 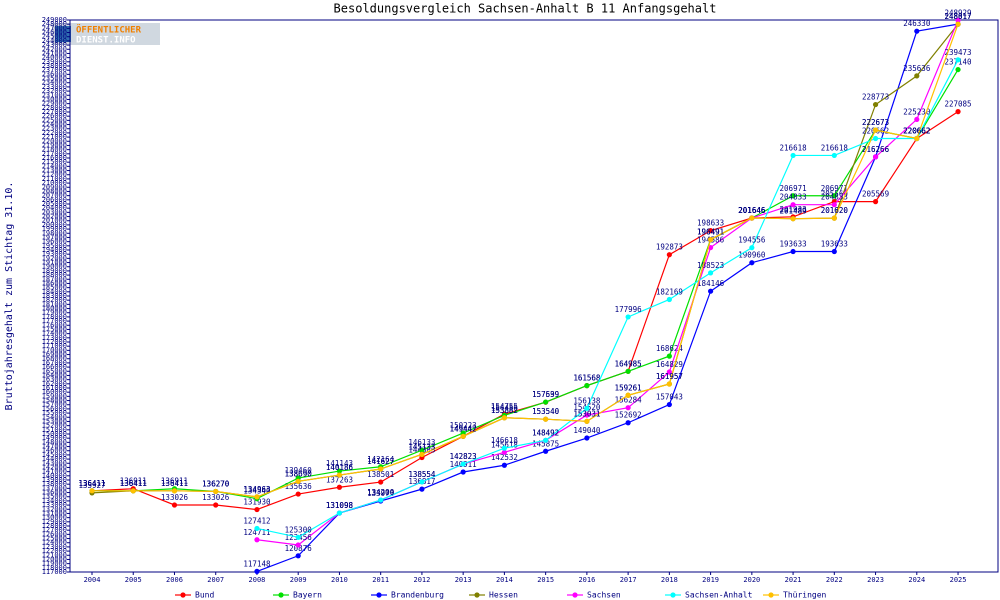 I want to click on y-tick-label: 192000, so click(x=54, y=258).